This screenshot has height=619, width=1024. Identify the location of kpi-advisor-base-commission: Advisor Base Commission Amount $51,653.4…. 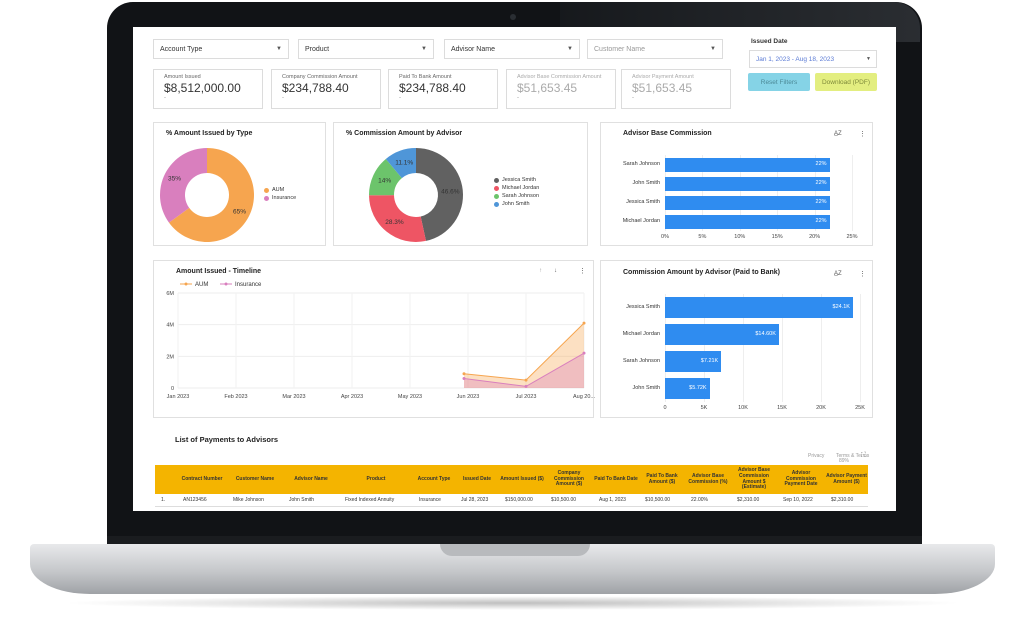
(561, 89).